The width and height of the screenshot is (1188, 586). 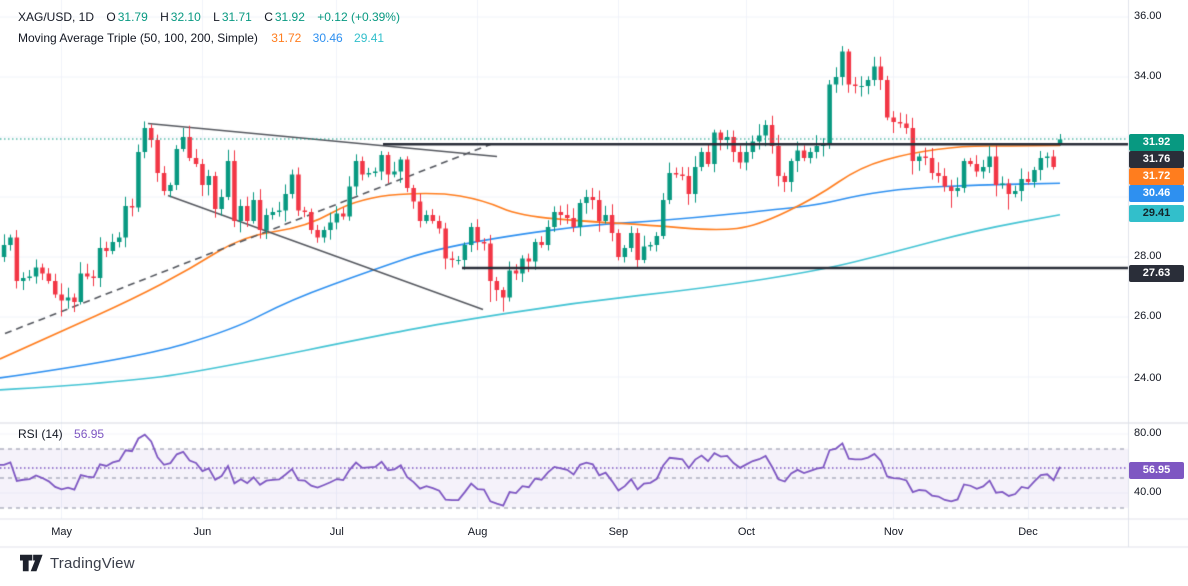 I want to click on price-axis-label: 34.00, so click(x=1148, y=76).